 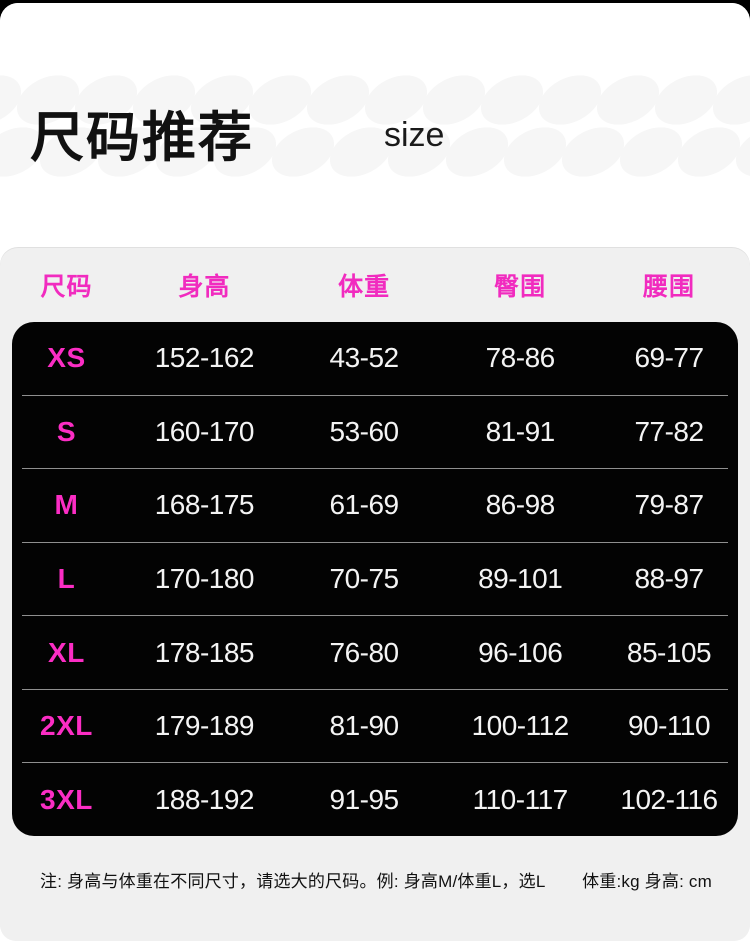 I want to click on size-label: XS, so click(x=66, y=358).